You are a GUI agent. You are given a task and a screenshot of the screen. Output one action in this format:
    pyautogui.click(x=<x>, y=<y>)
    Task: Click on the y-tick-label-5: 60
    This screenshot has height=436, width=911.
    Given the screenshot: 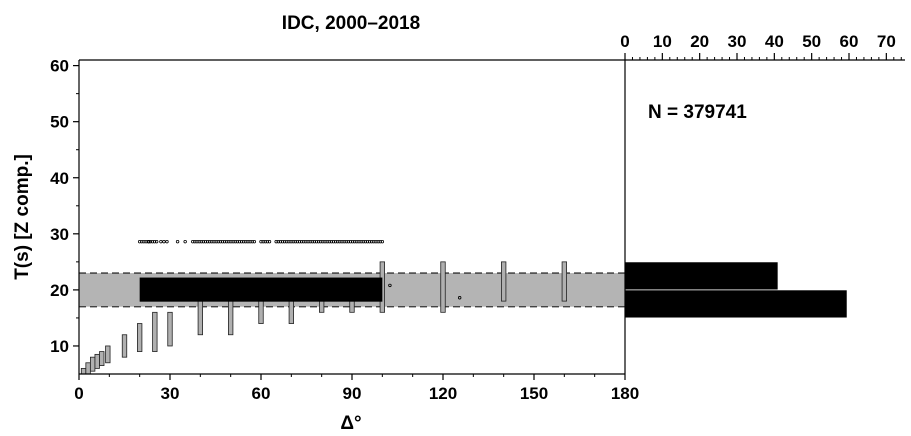 What is the action you would take?
    pyautogui.click(x=59, y=66)
    